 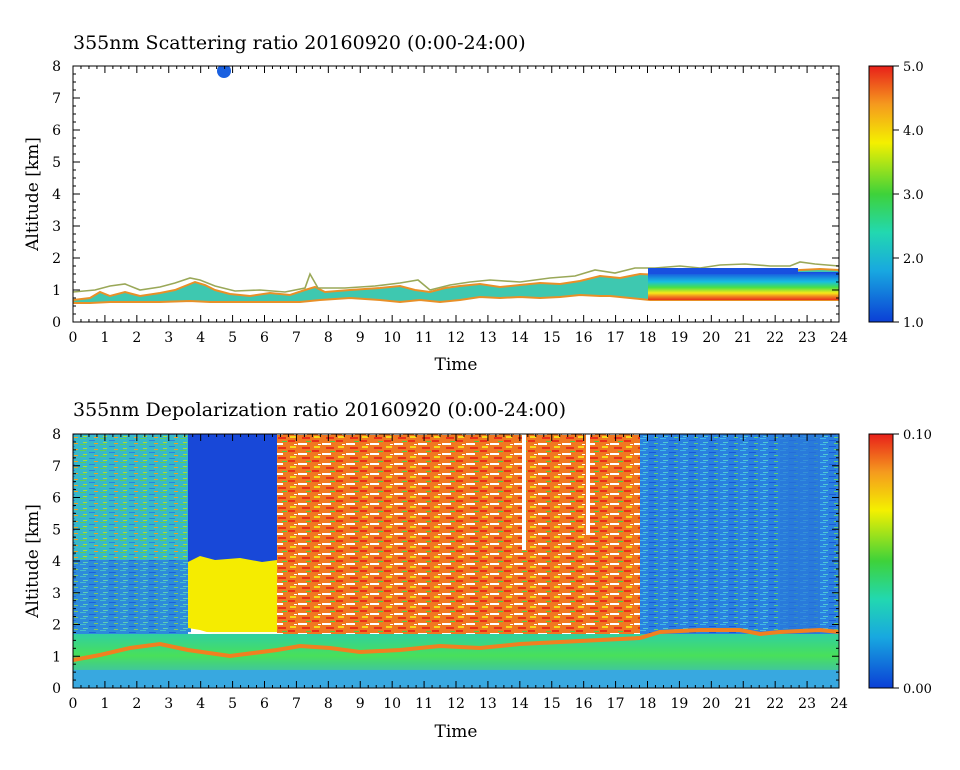 I want to click on bottom-y-tick-label: 6, so click(x=56, y=499).